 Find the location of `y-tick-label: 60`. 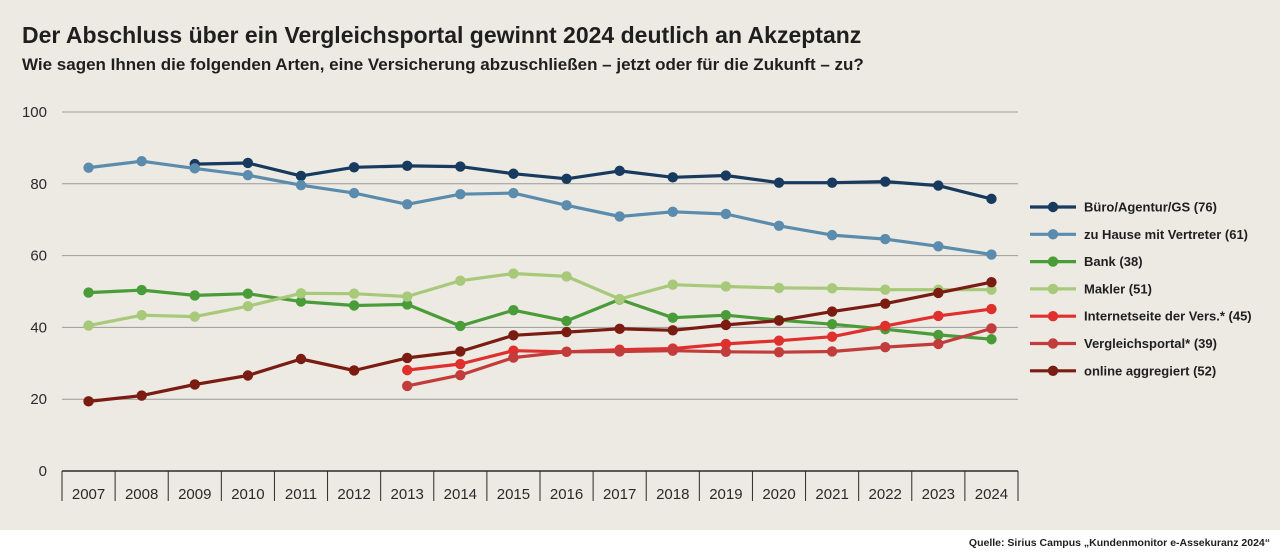

y-tick-label: 60 is located at coordinates (38, 256).